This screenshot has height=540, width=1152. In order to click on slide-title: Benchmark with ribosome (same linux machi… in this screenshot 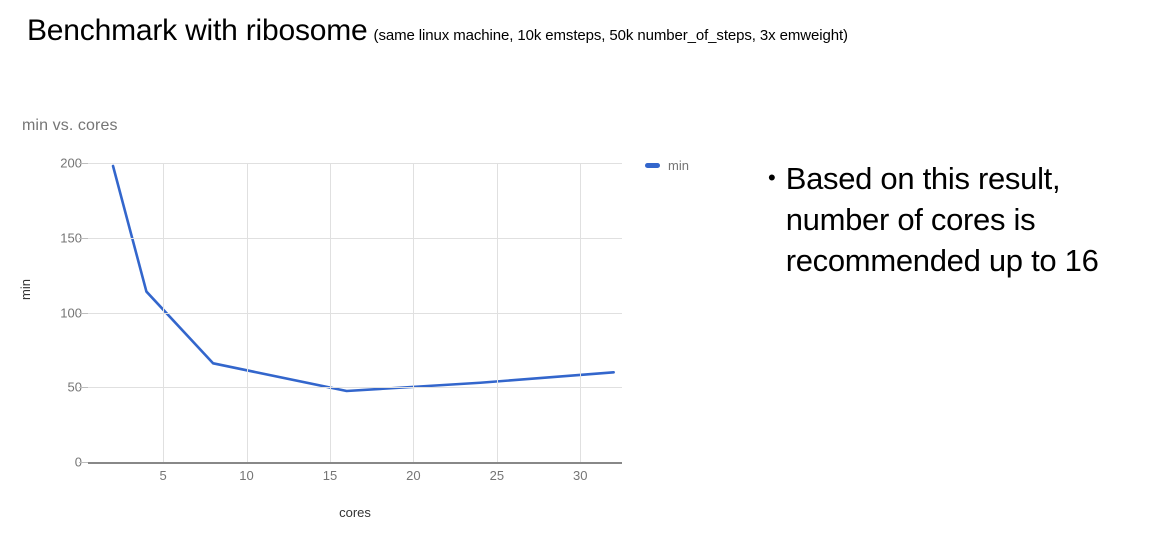, I will do `click(437, 31)`.